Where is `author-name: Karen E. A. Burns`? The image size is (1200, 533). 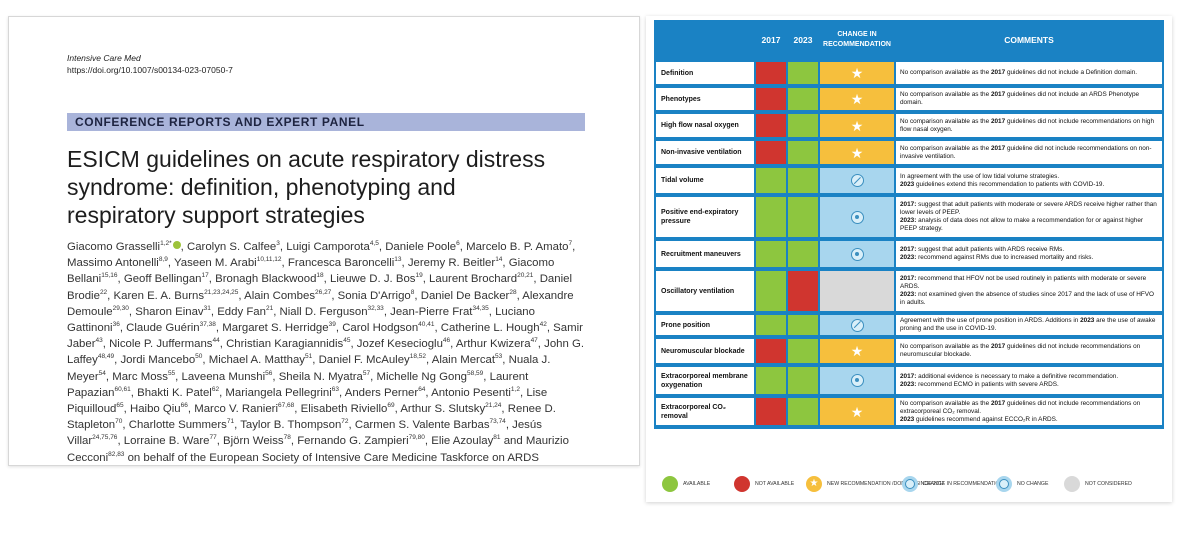
author-name: Karen E. A. Burns is located at coordinates (159, 295).